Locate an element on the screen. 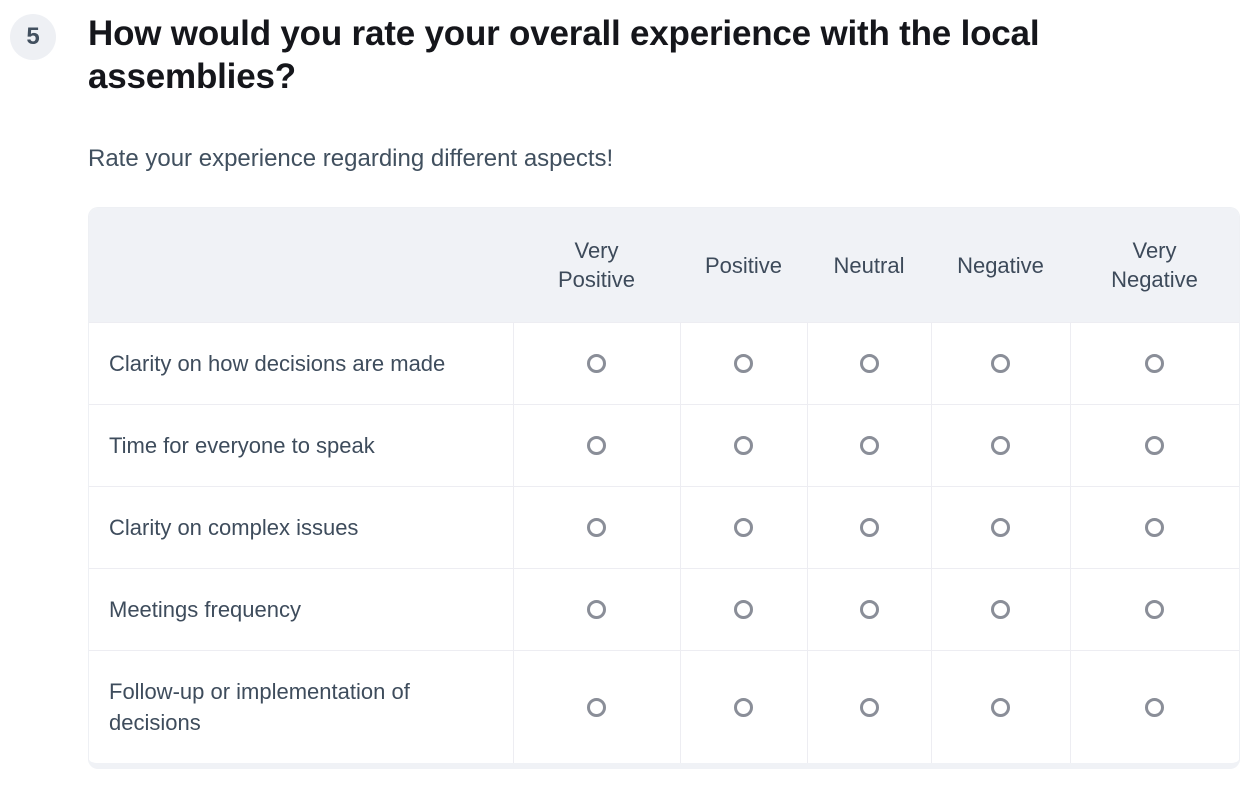 The image size is (1252, 807). radio-row5-very-positive is located at coordinates (596, 707).